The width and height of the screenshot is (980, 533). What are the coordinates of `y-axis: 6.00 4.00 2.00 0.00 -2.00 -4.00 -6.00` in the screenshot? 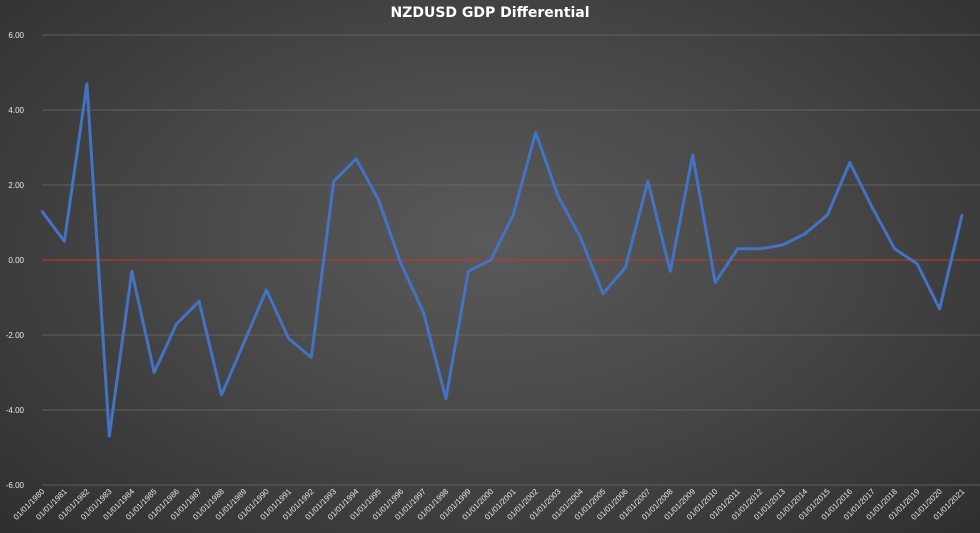 It's located at (15, 260).